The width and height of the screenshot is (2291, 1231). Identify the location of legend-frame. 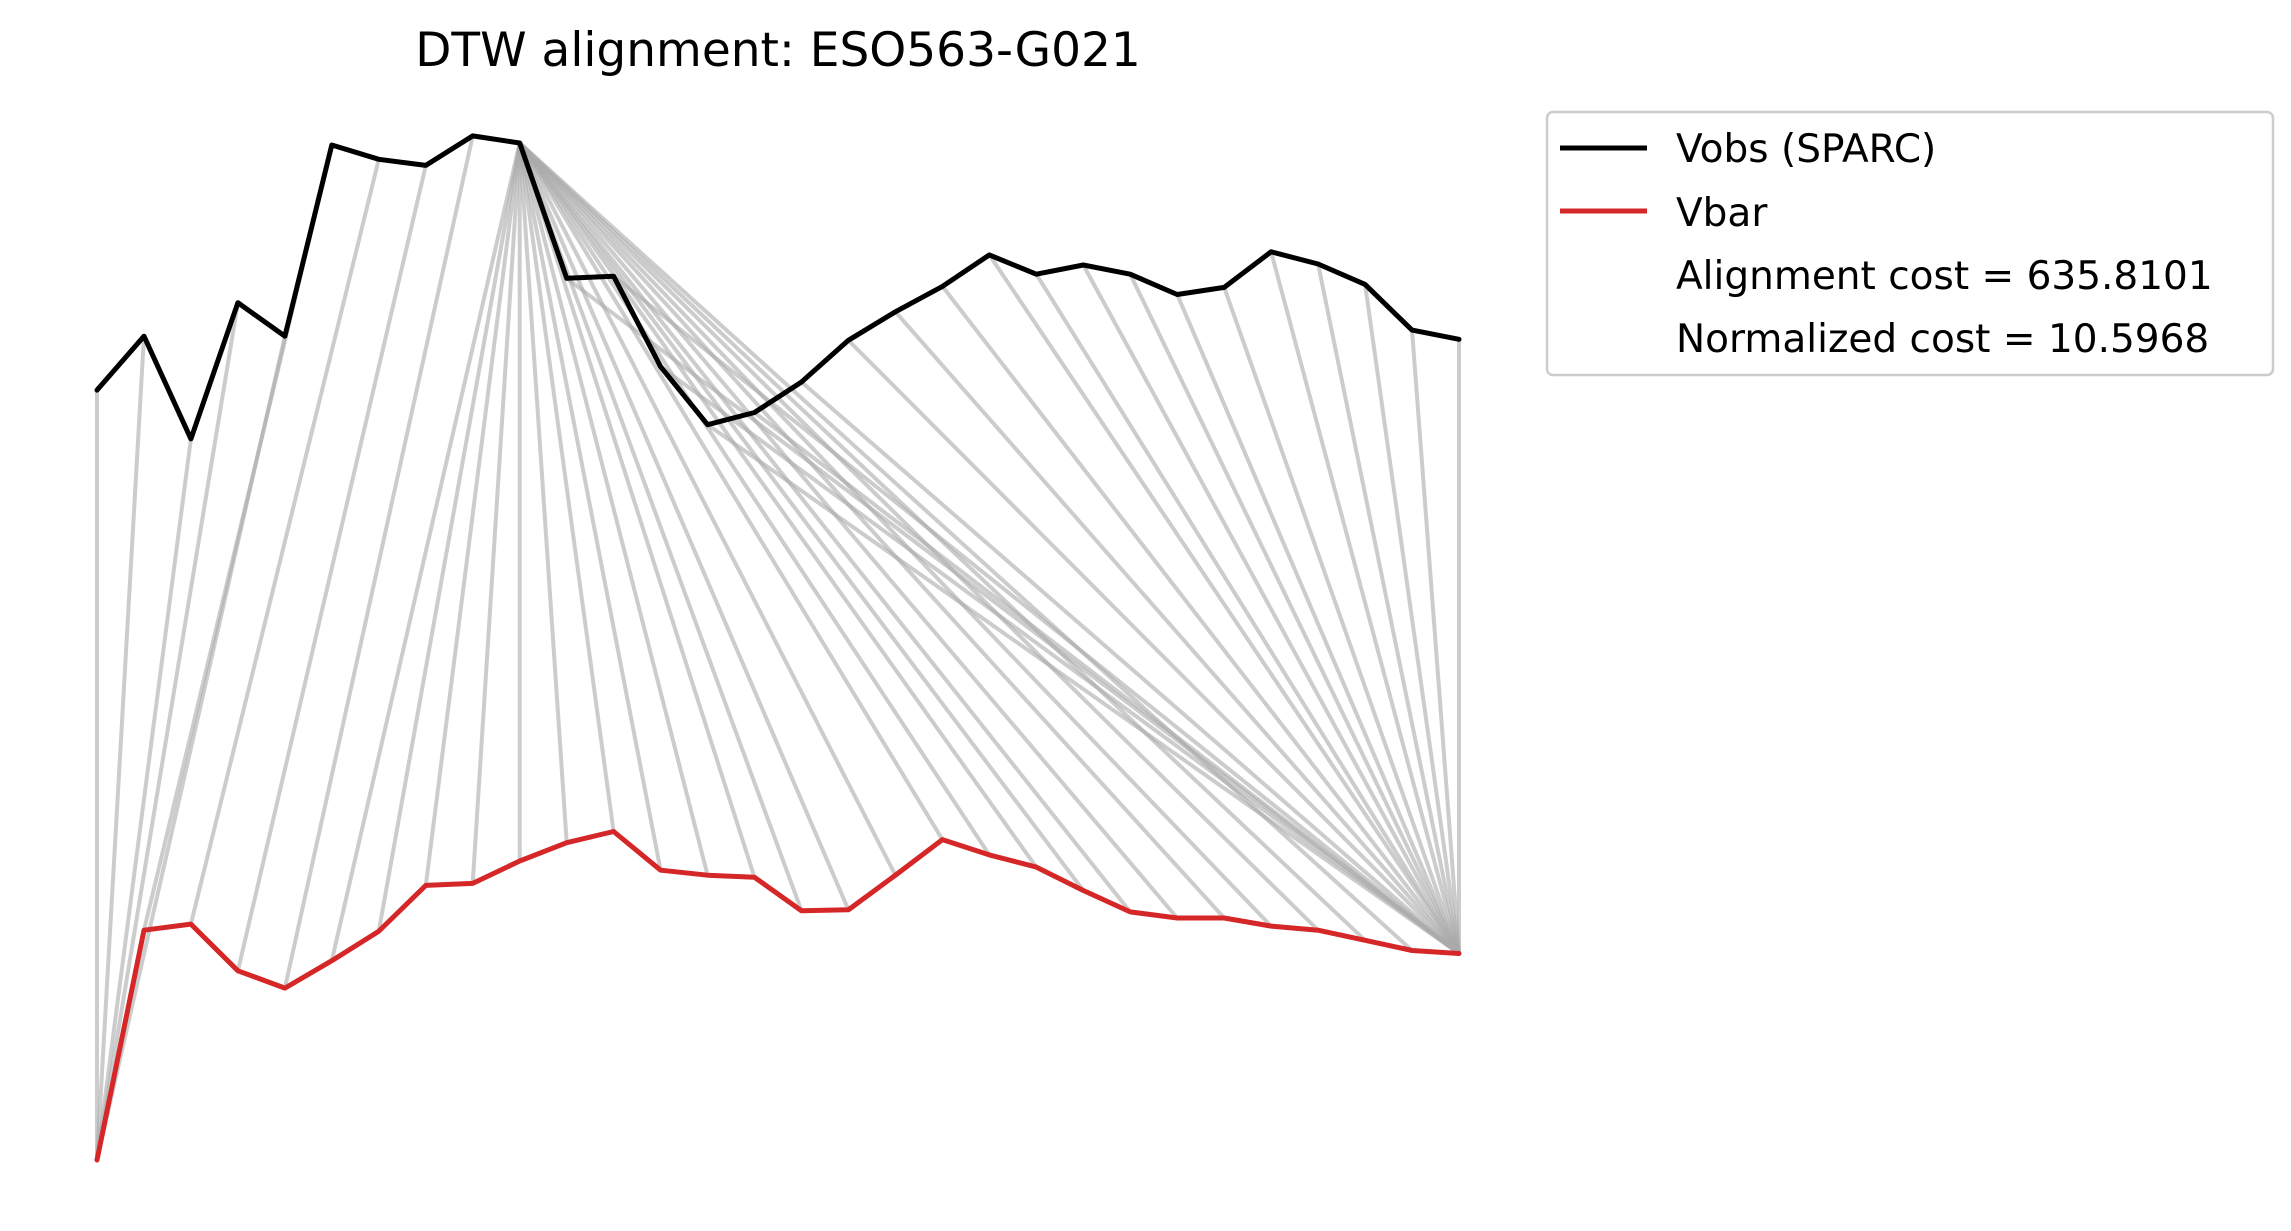
(1910, 243).